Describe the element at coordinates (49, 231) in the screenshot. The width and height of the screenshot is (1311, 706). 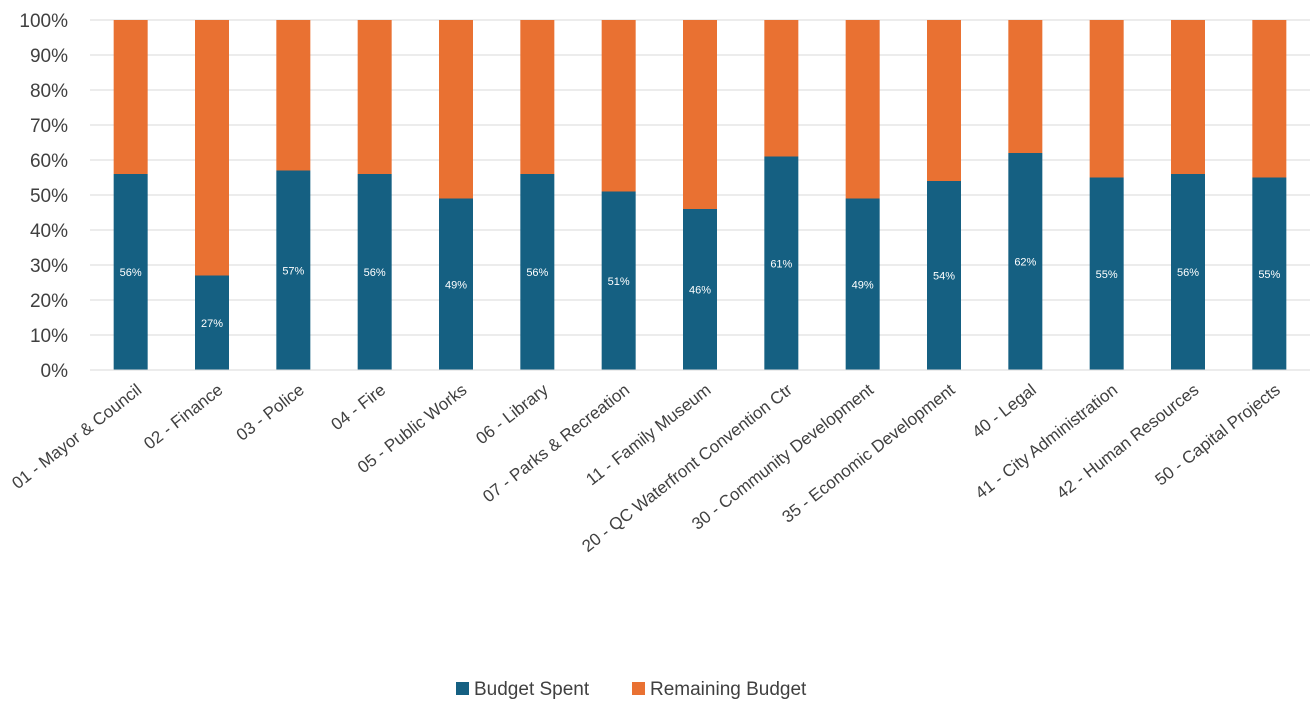
I see `y-tick-label: 40%` at that location.